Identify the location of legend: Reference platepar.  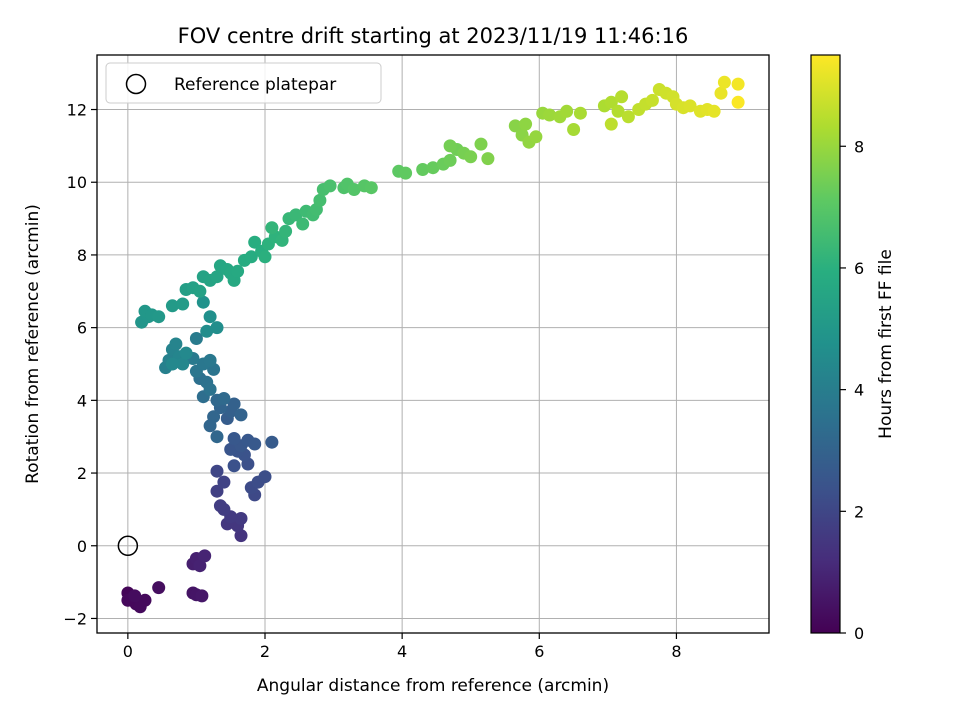
(243, 83).